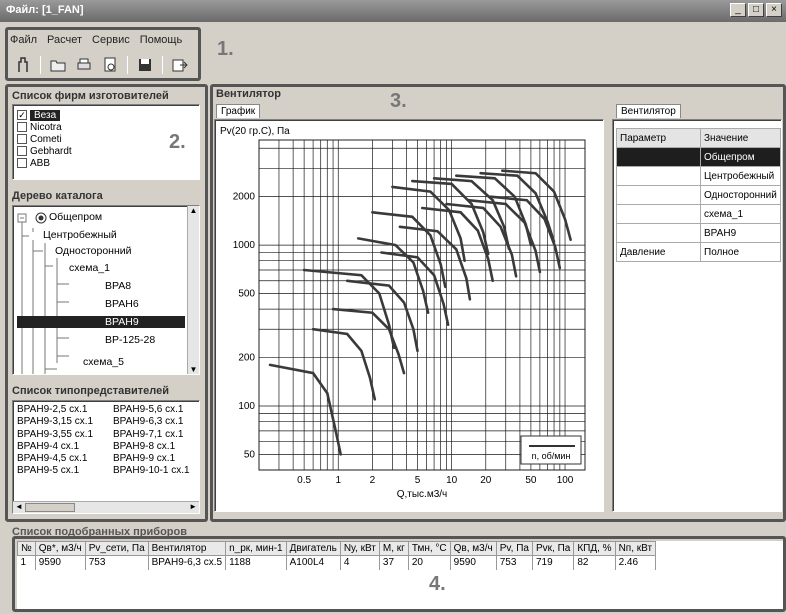 The height and width of the screenshot is (614, 786). I want to click on type-item: ВРАН9-3,55 сх.1, so click(55, 434).